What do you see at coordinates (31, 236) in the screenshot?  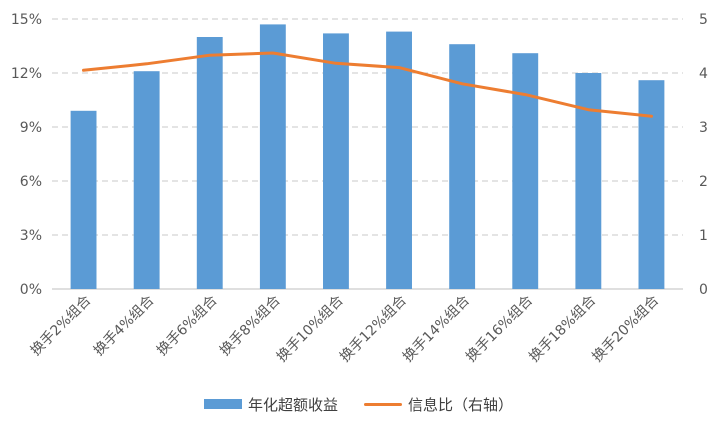 I see `y-left-tick-label: 3%` at bounding box center [31, 236].